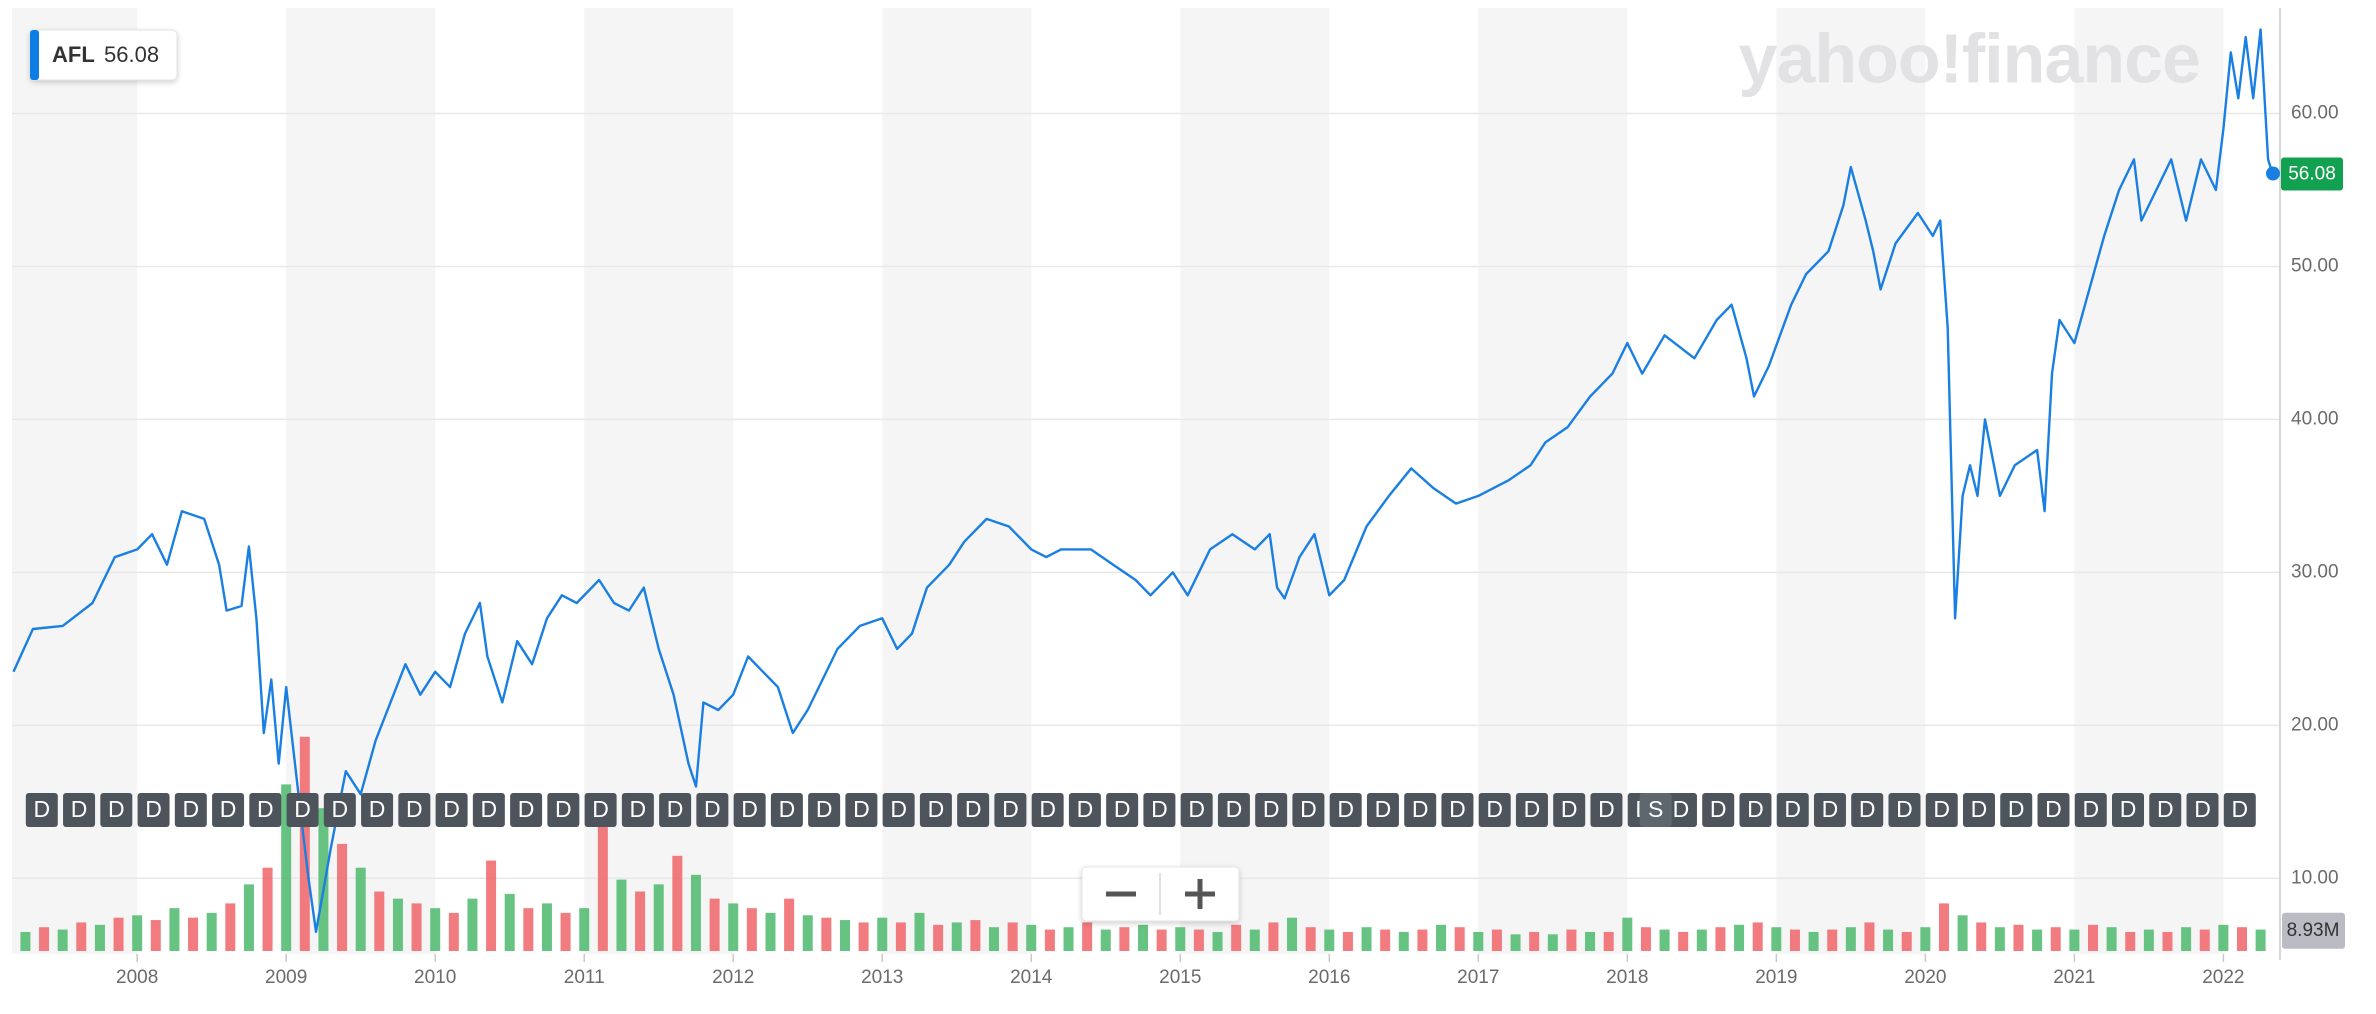 This screenshot has width=2376, height=1014. What do you see at coordinates (1329, 977) in the screenshot?
I see `x-tick-label: 2016` at bounding box center [1329, 977].